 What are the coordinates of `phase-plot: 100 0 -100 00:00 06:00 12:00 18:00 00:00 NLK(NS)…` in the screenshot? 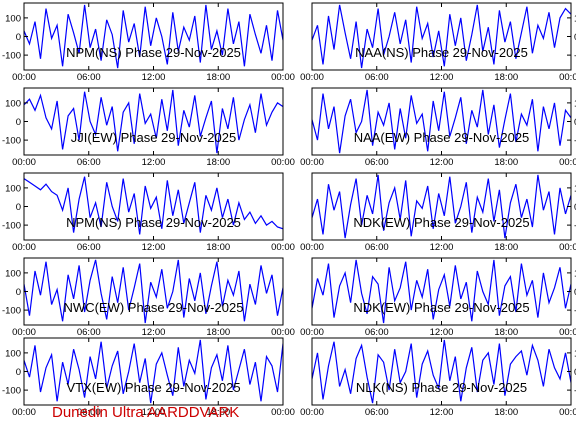 It's located at (438, 377).